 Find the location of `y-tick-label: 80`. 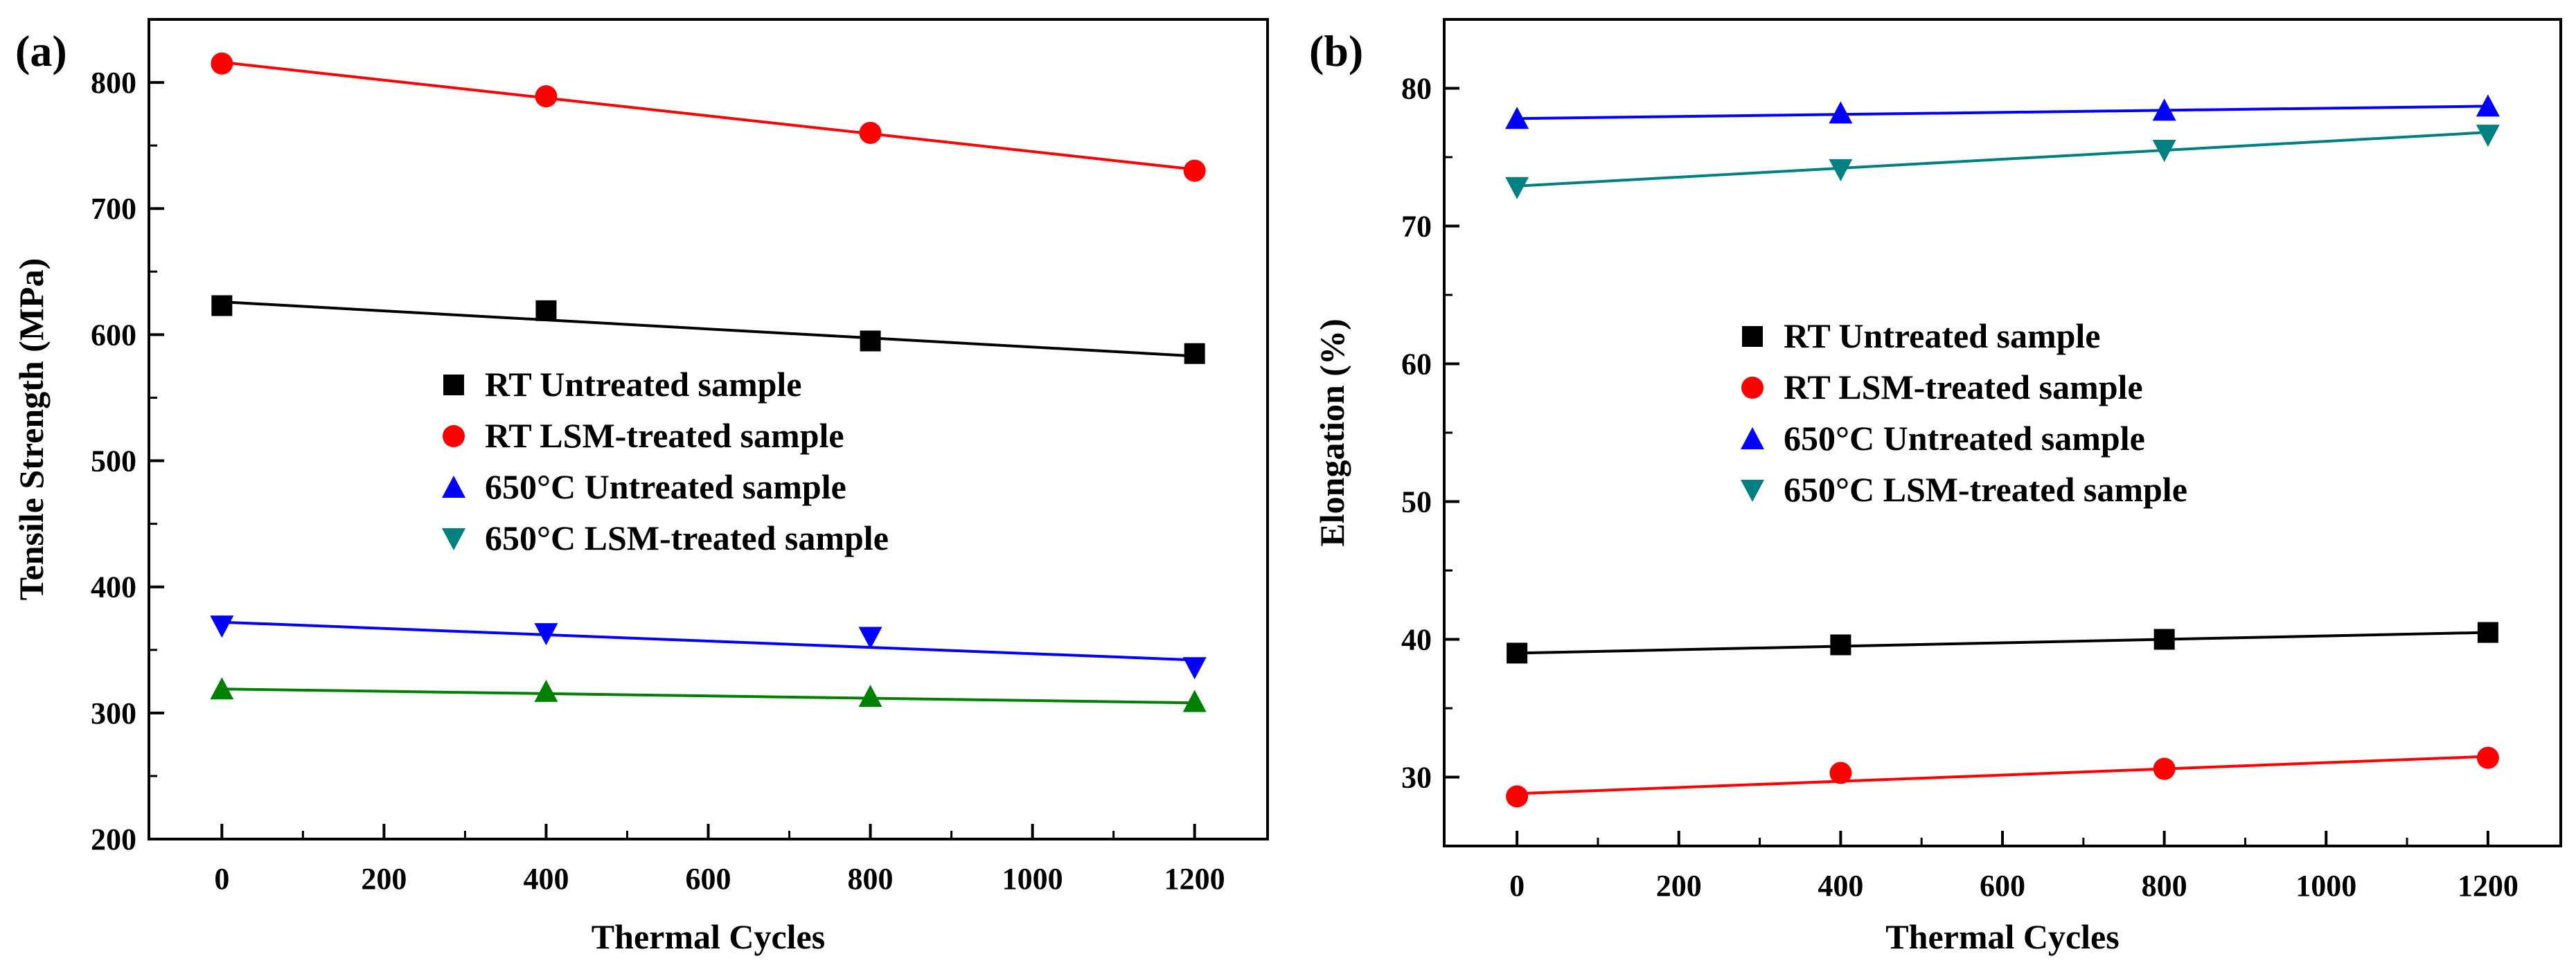

y-tick-label: 80 is located at coordinates (1416, 89).